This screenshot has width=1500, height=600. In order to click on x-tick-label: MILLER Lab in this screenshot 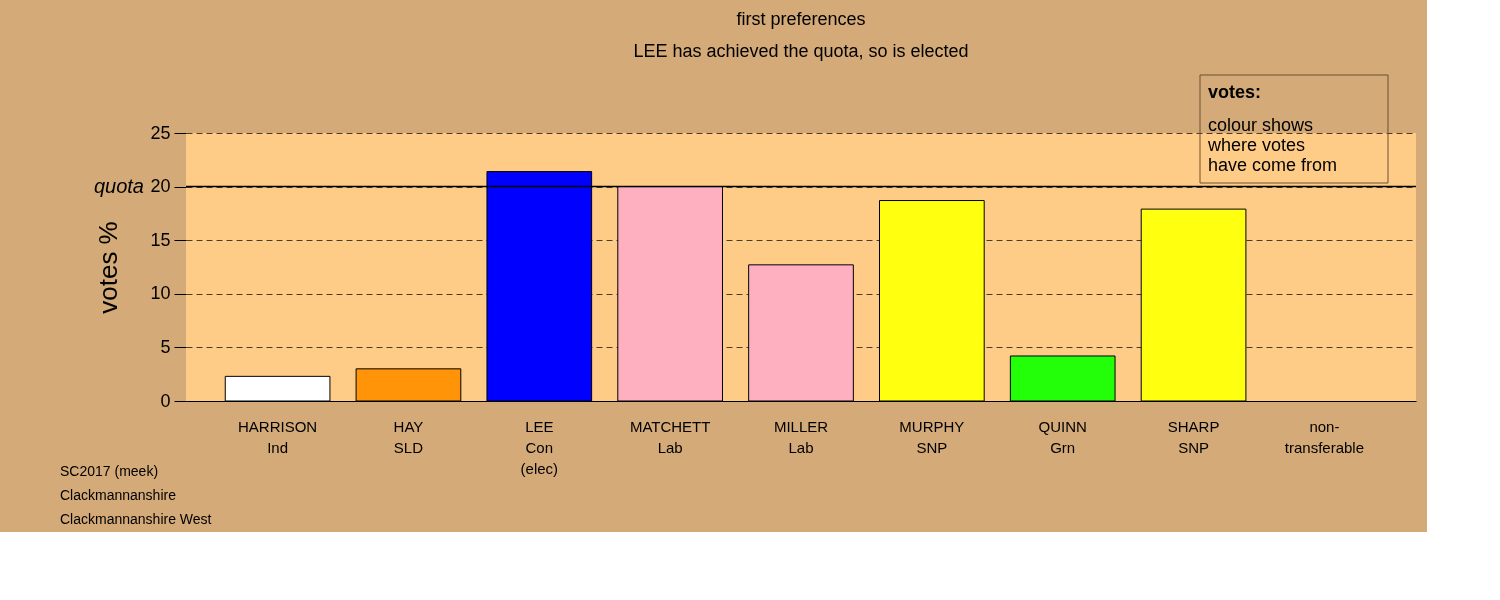, I will do `click(801, 436)`.